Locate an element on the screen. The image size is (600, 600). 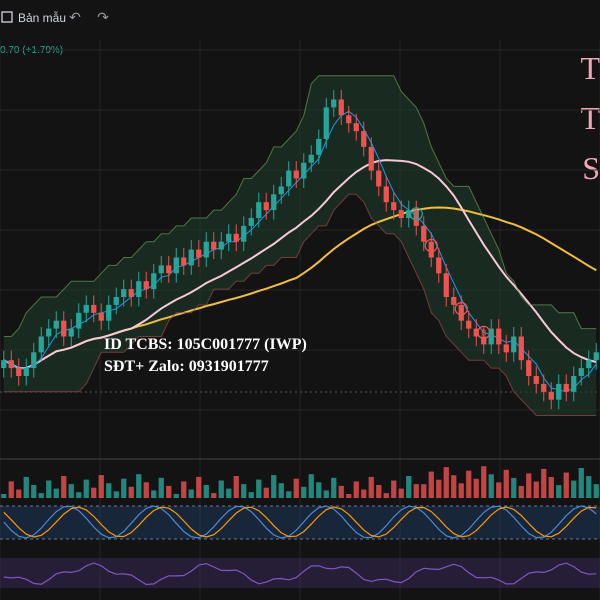
template-icon is located at coordinates (8, 17).